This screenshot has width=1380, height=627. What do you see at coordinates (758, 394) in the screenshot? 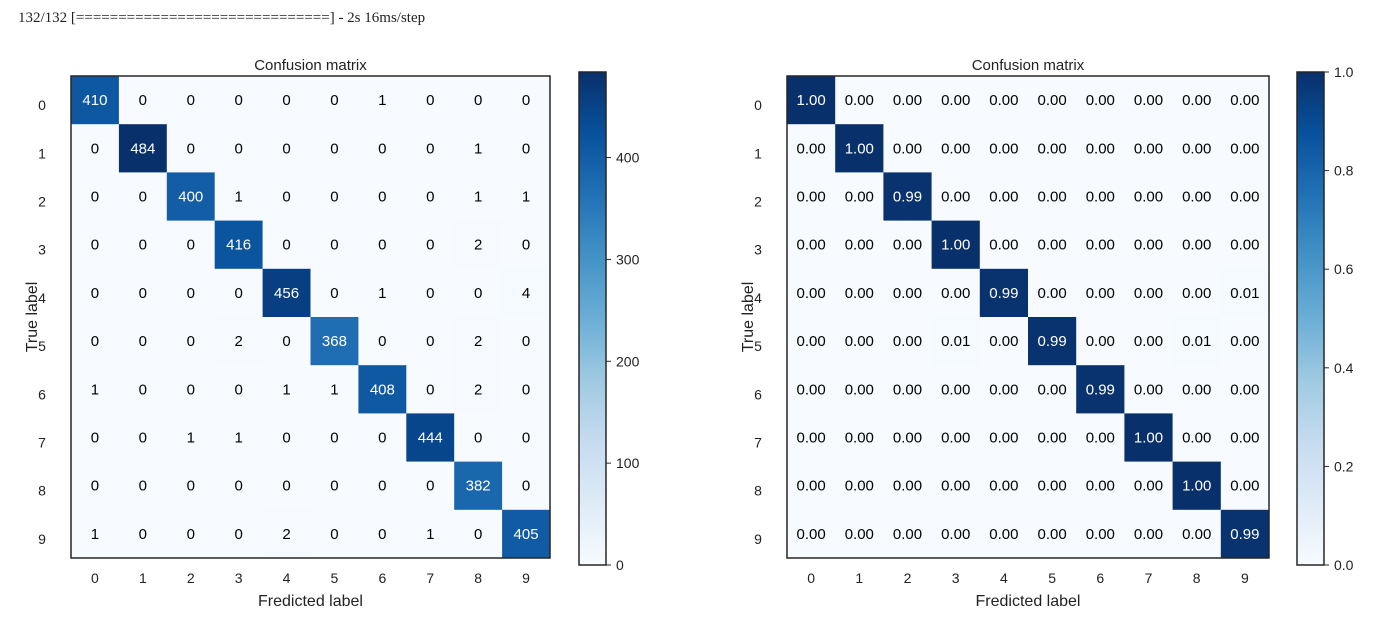
I see `y-tick-label: 6` at bounding box center [758, 394].